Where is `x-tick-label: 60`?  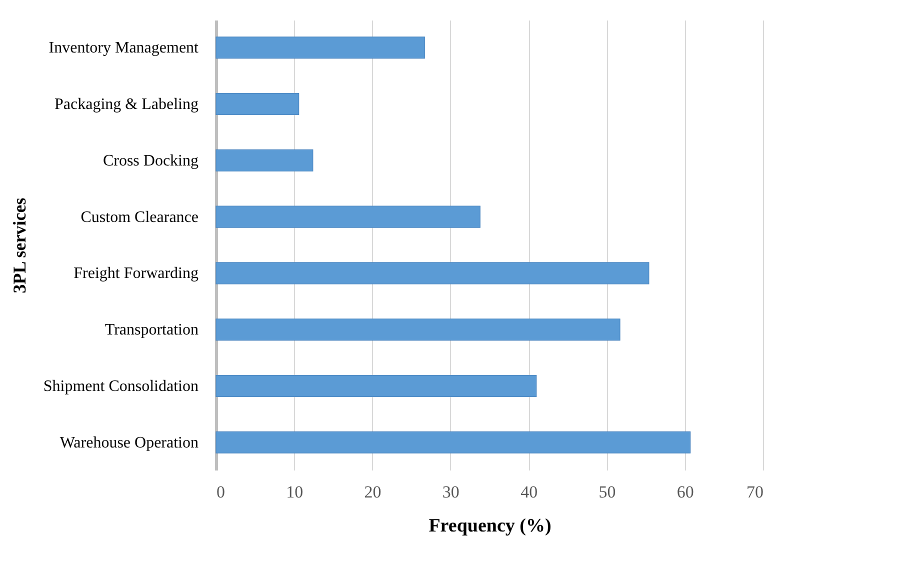 x-tick-label: 60 is located at coordinates (685, 492).